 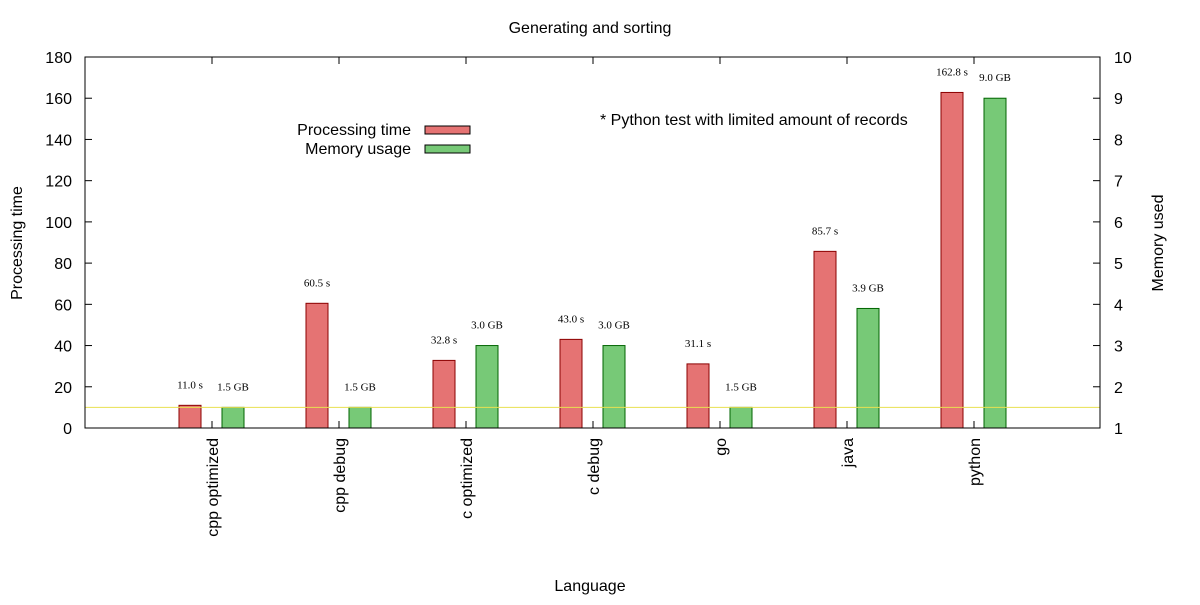 What do you see at coordinates (1118, 223) in the screenshot?
I see `y2-tick-label: 6` at bounding box center [1118, 223].